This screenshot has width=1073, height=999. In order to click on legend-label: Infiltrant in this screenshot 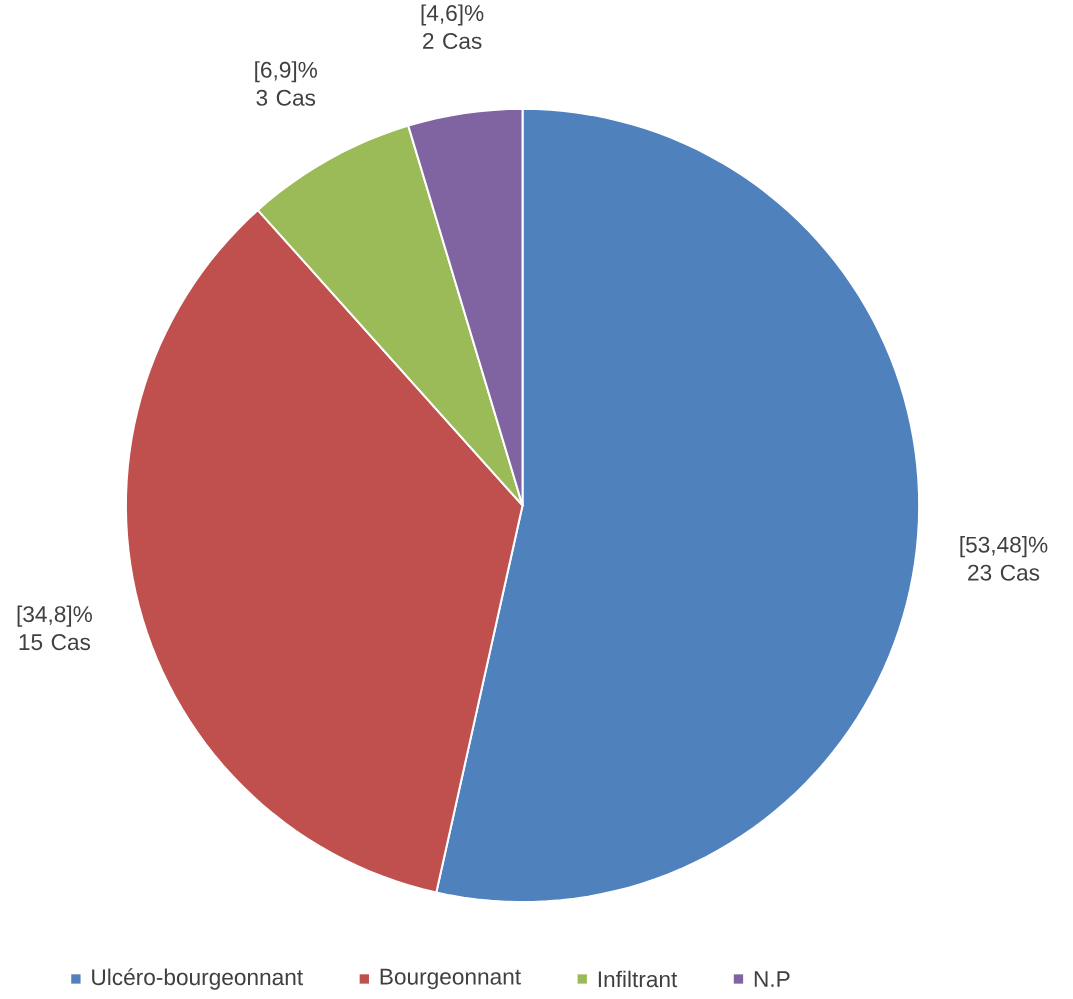, I will do `click(638, 979)`.